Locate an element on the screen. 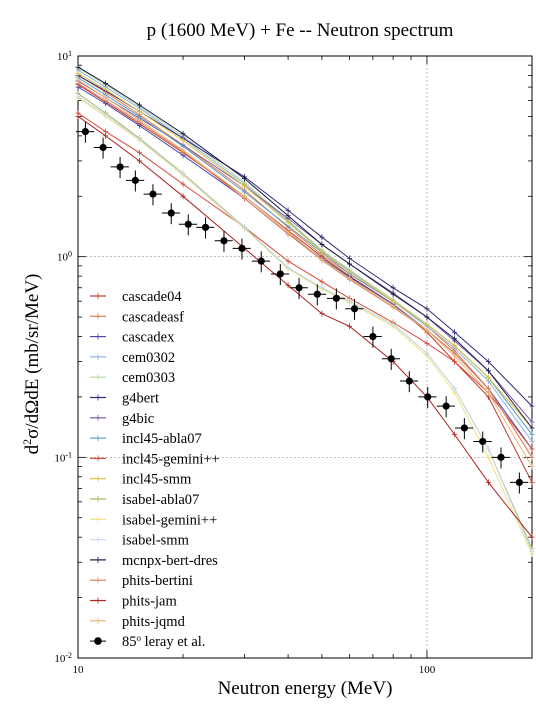 The width and height of the screenshot is (536, 708). legend-label: cascadex is located at coordinates (148, 338).